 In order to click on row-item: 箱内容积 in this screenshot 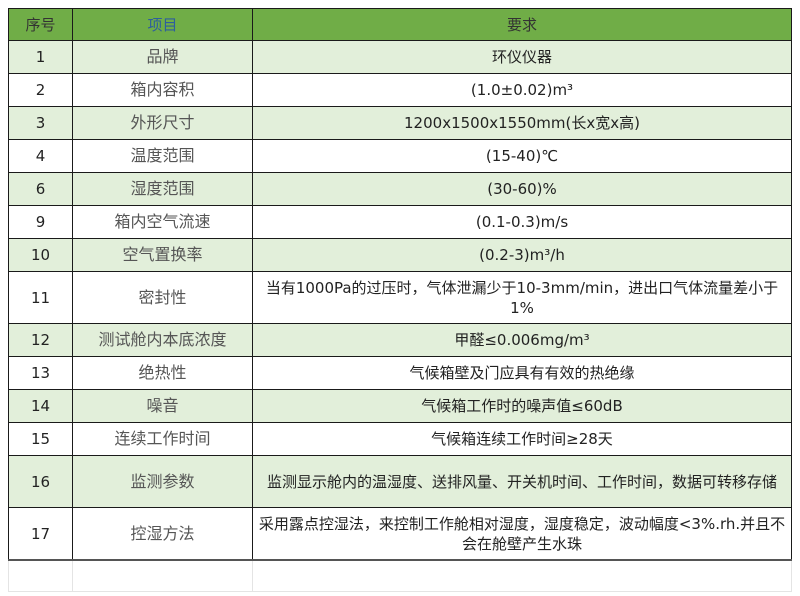, I will do `click(162, 90)`.